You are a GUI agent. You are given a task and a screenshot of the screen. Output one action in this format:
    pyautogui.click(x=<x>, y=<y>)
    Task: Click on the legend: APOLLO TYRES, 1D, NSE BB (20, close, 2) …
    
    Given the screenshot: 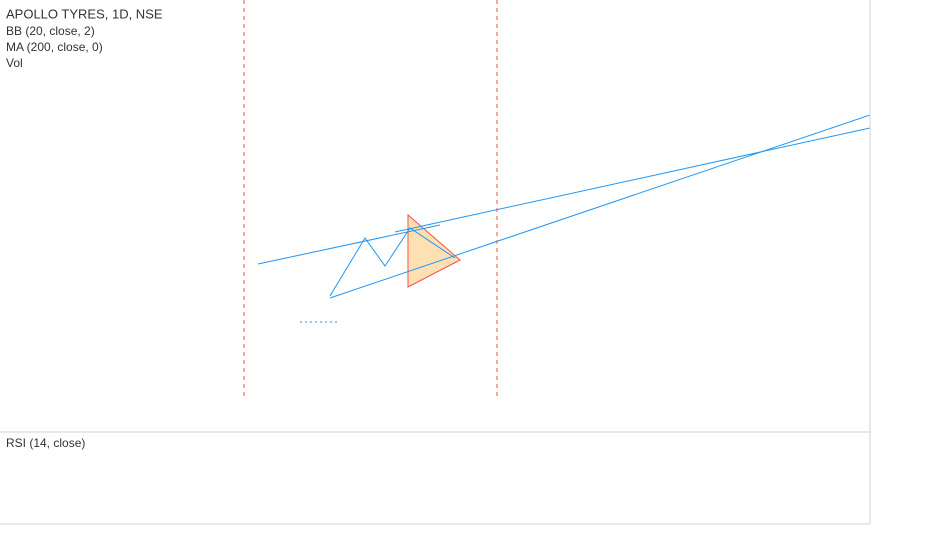 What is the action you would take?
    pyautogui.click(x=84, y=228)
    